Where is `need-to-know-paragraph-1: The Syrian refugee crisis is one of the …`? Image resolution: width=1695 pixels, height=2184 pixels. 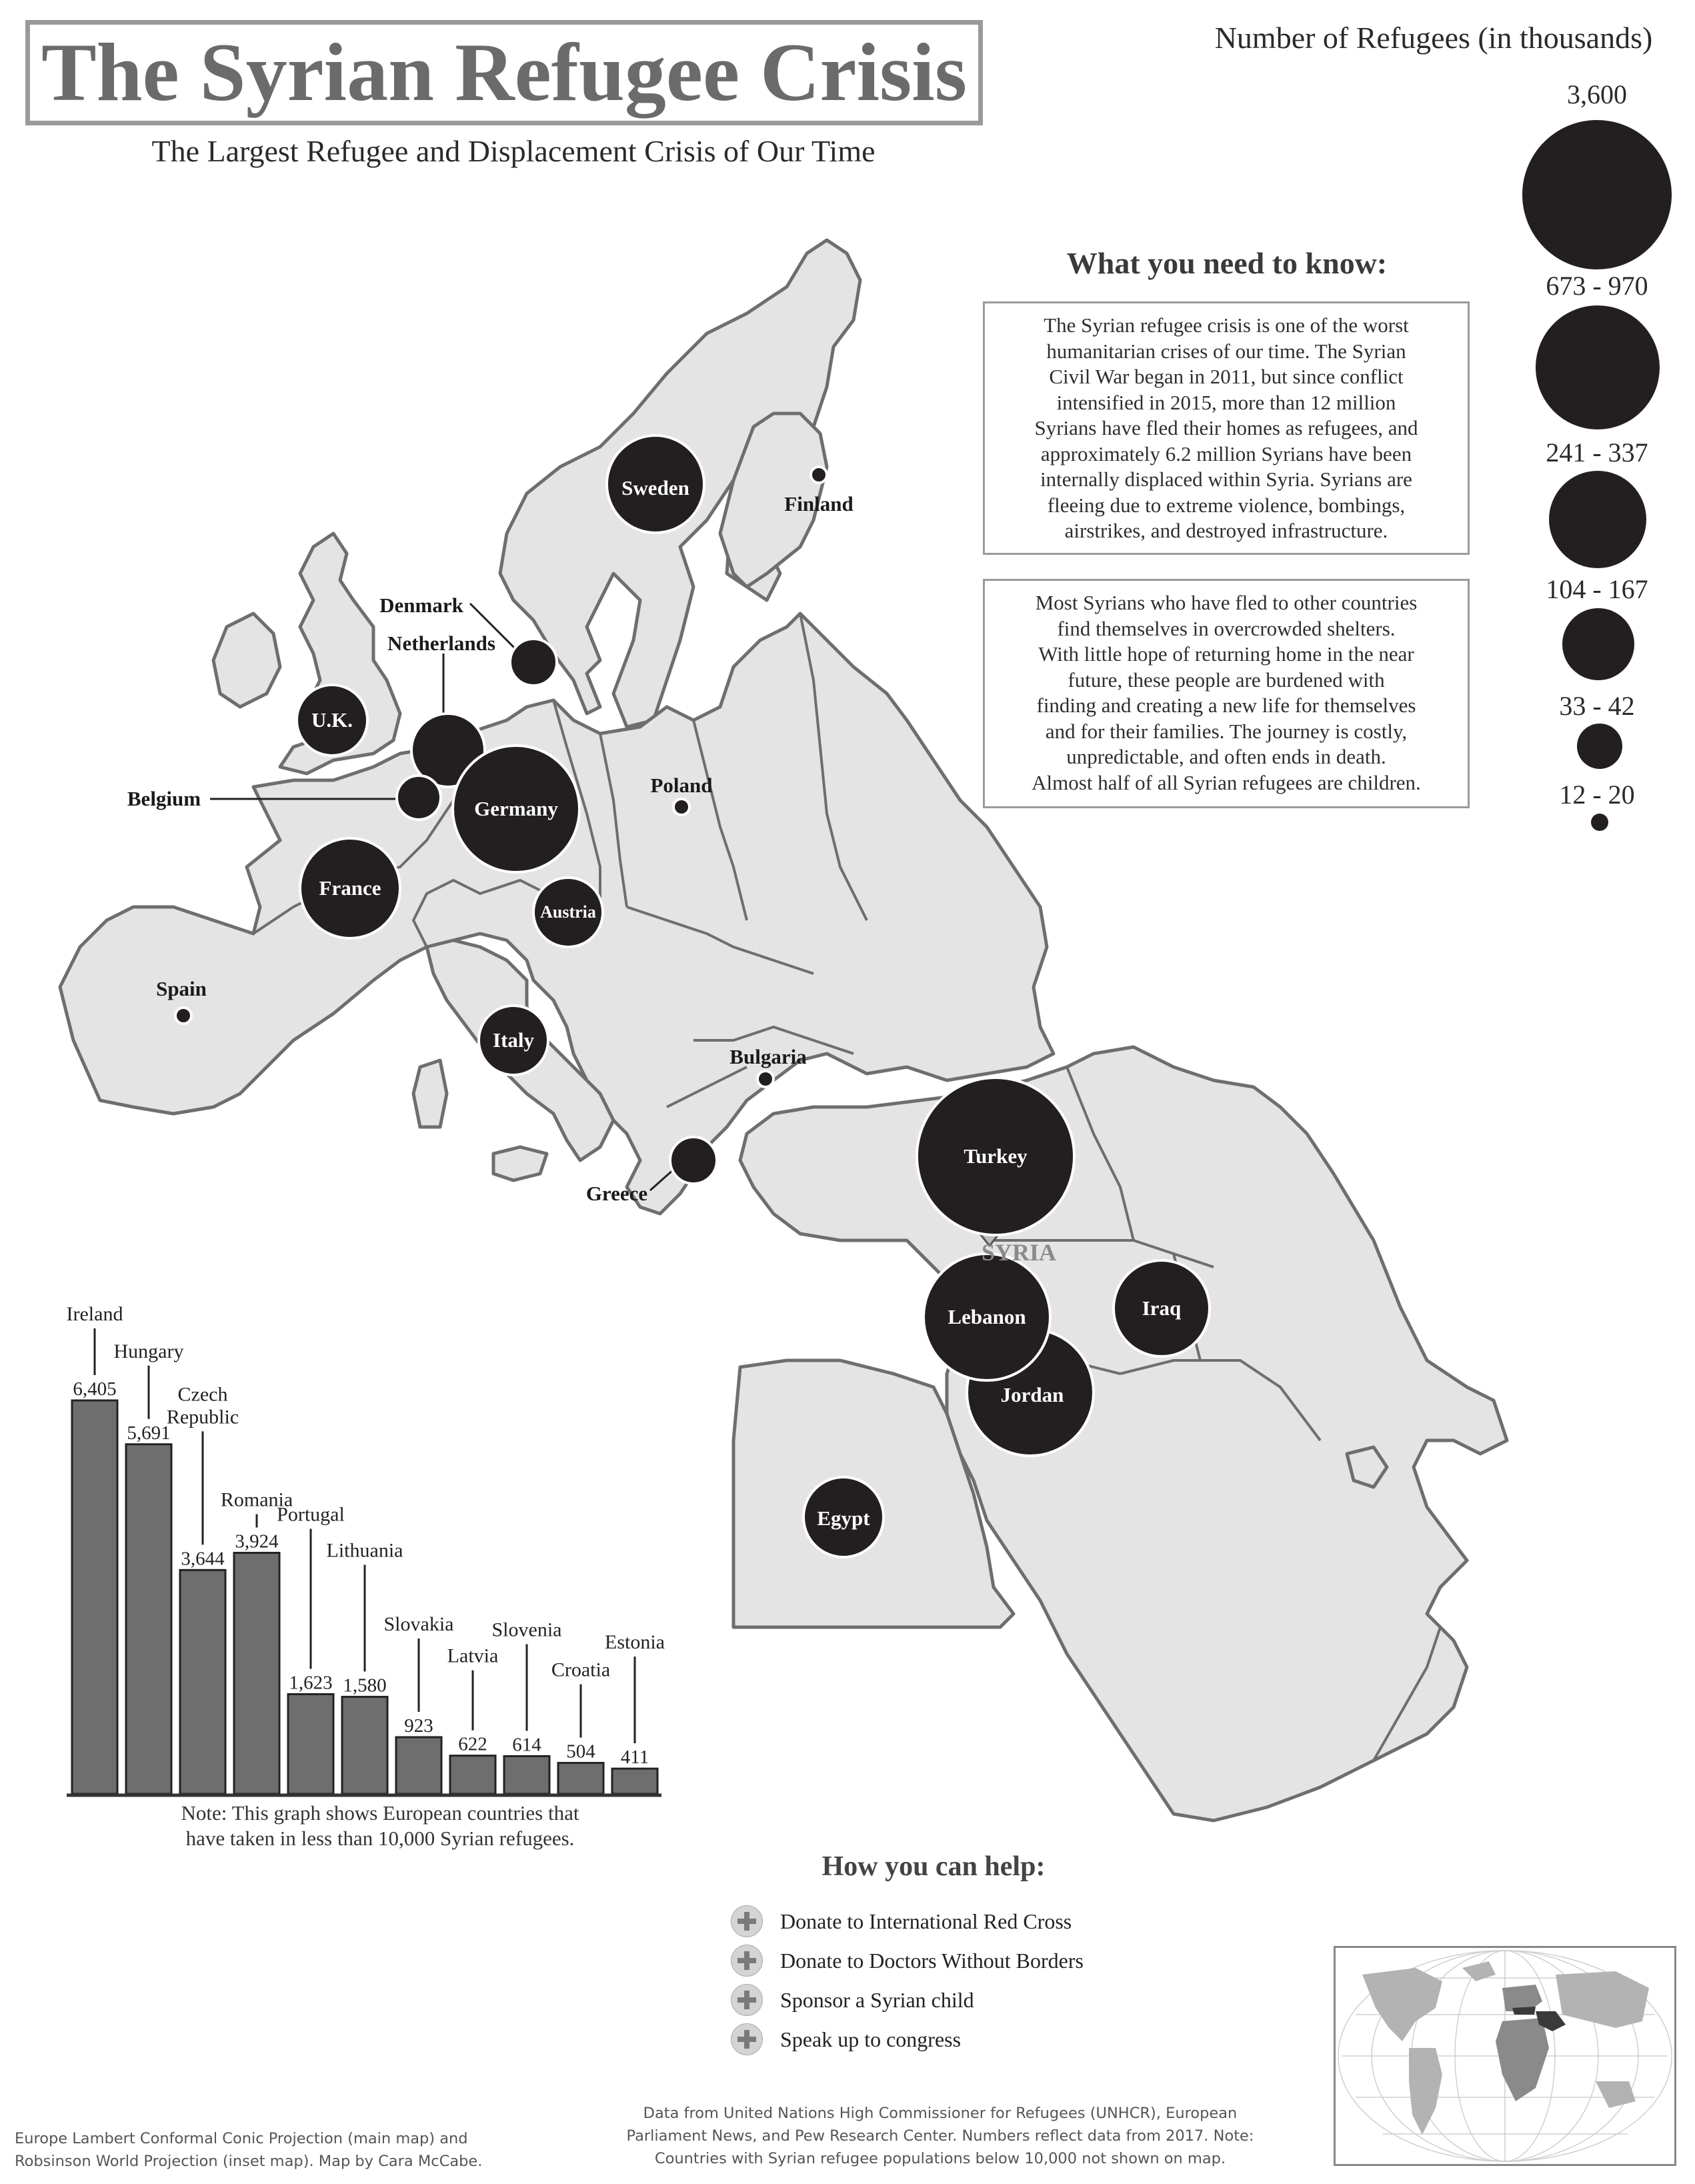 need-to-know-paragraph-1: The Syrian refugee crisis is one of the … is located at coordinates (1226, 428).